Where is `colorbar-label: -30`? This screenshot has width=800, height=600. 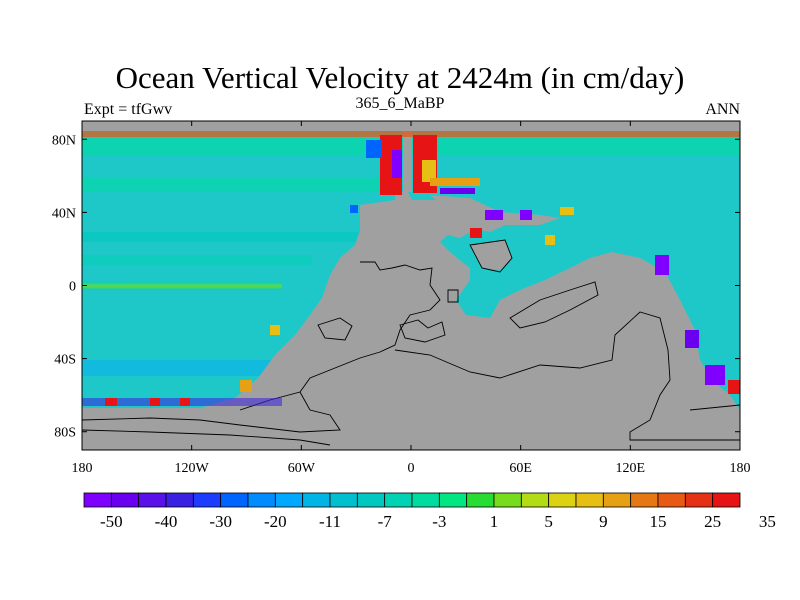
colorbar-label: -30 is located at coordinates (220, 521).